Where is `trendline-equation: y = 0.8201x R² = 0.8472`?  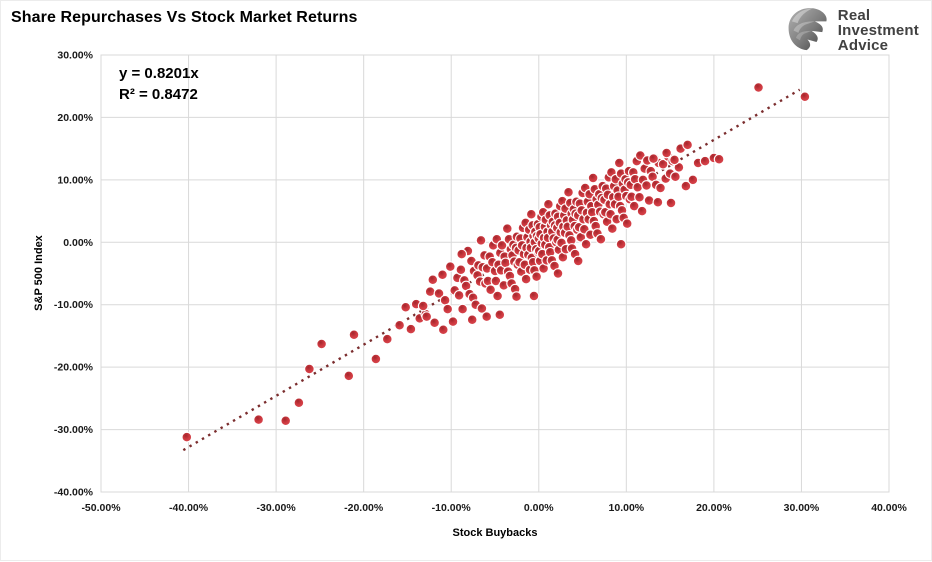 trendline-equation: y = 0.8201x R² = 0.8472 is located at coordinates (159, 84).